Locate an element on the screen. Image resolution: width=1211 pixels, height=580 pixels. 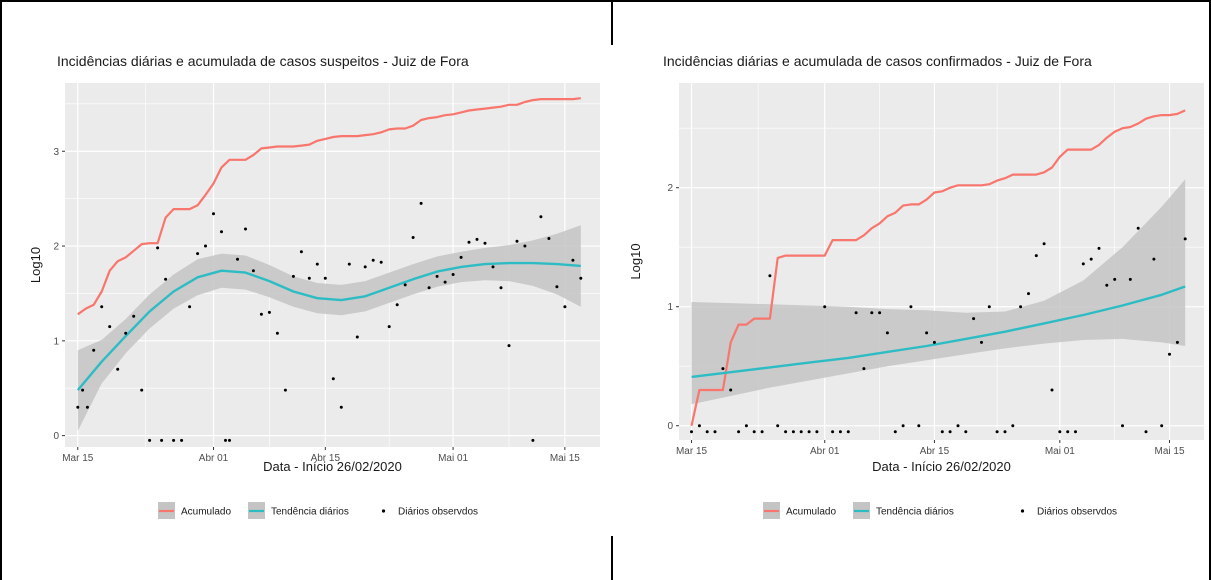
series-points-diarios-observados is located at coordinates (938, 330).